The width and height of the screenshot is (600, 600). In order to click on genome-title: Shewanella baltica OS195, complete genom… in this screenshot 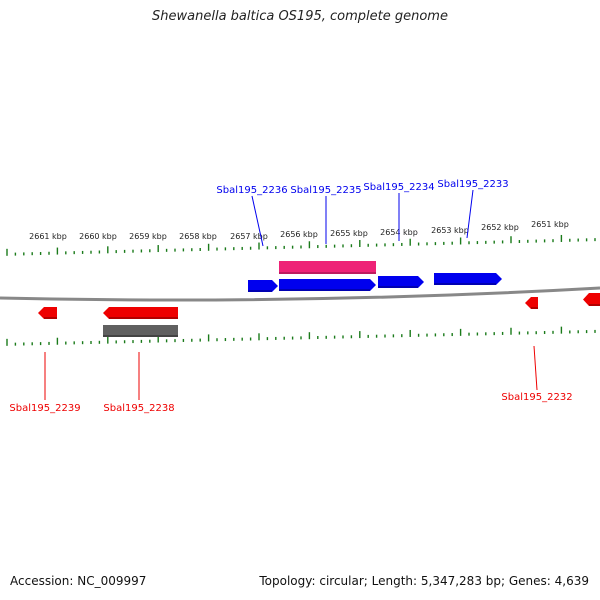, I will do `click(300, 16)`.